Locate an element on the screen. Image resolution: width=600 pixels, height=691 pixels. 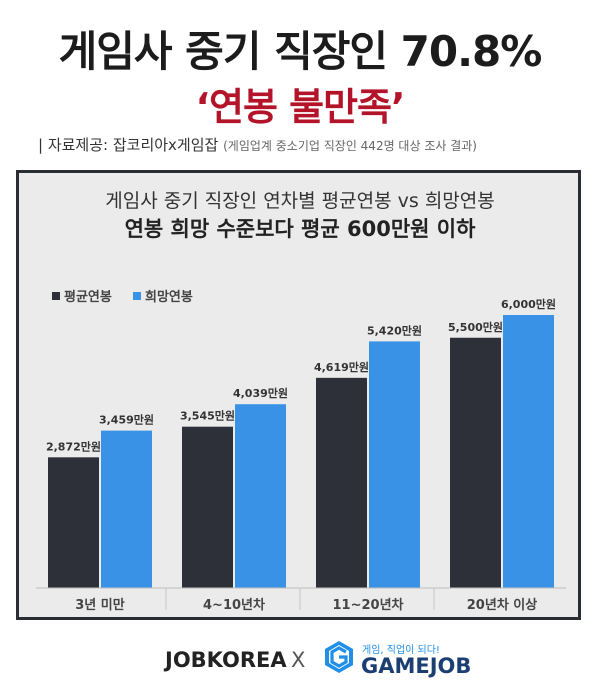
legend-item-average: 평균연봉 is located at coordinates (82, 295).